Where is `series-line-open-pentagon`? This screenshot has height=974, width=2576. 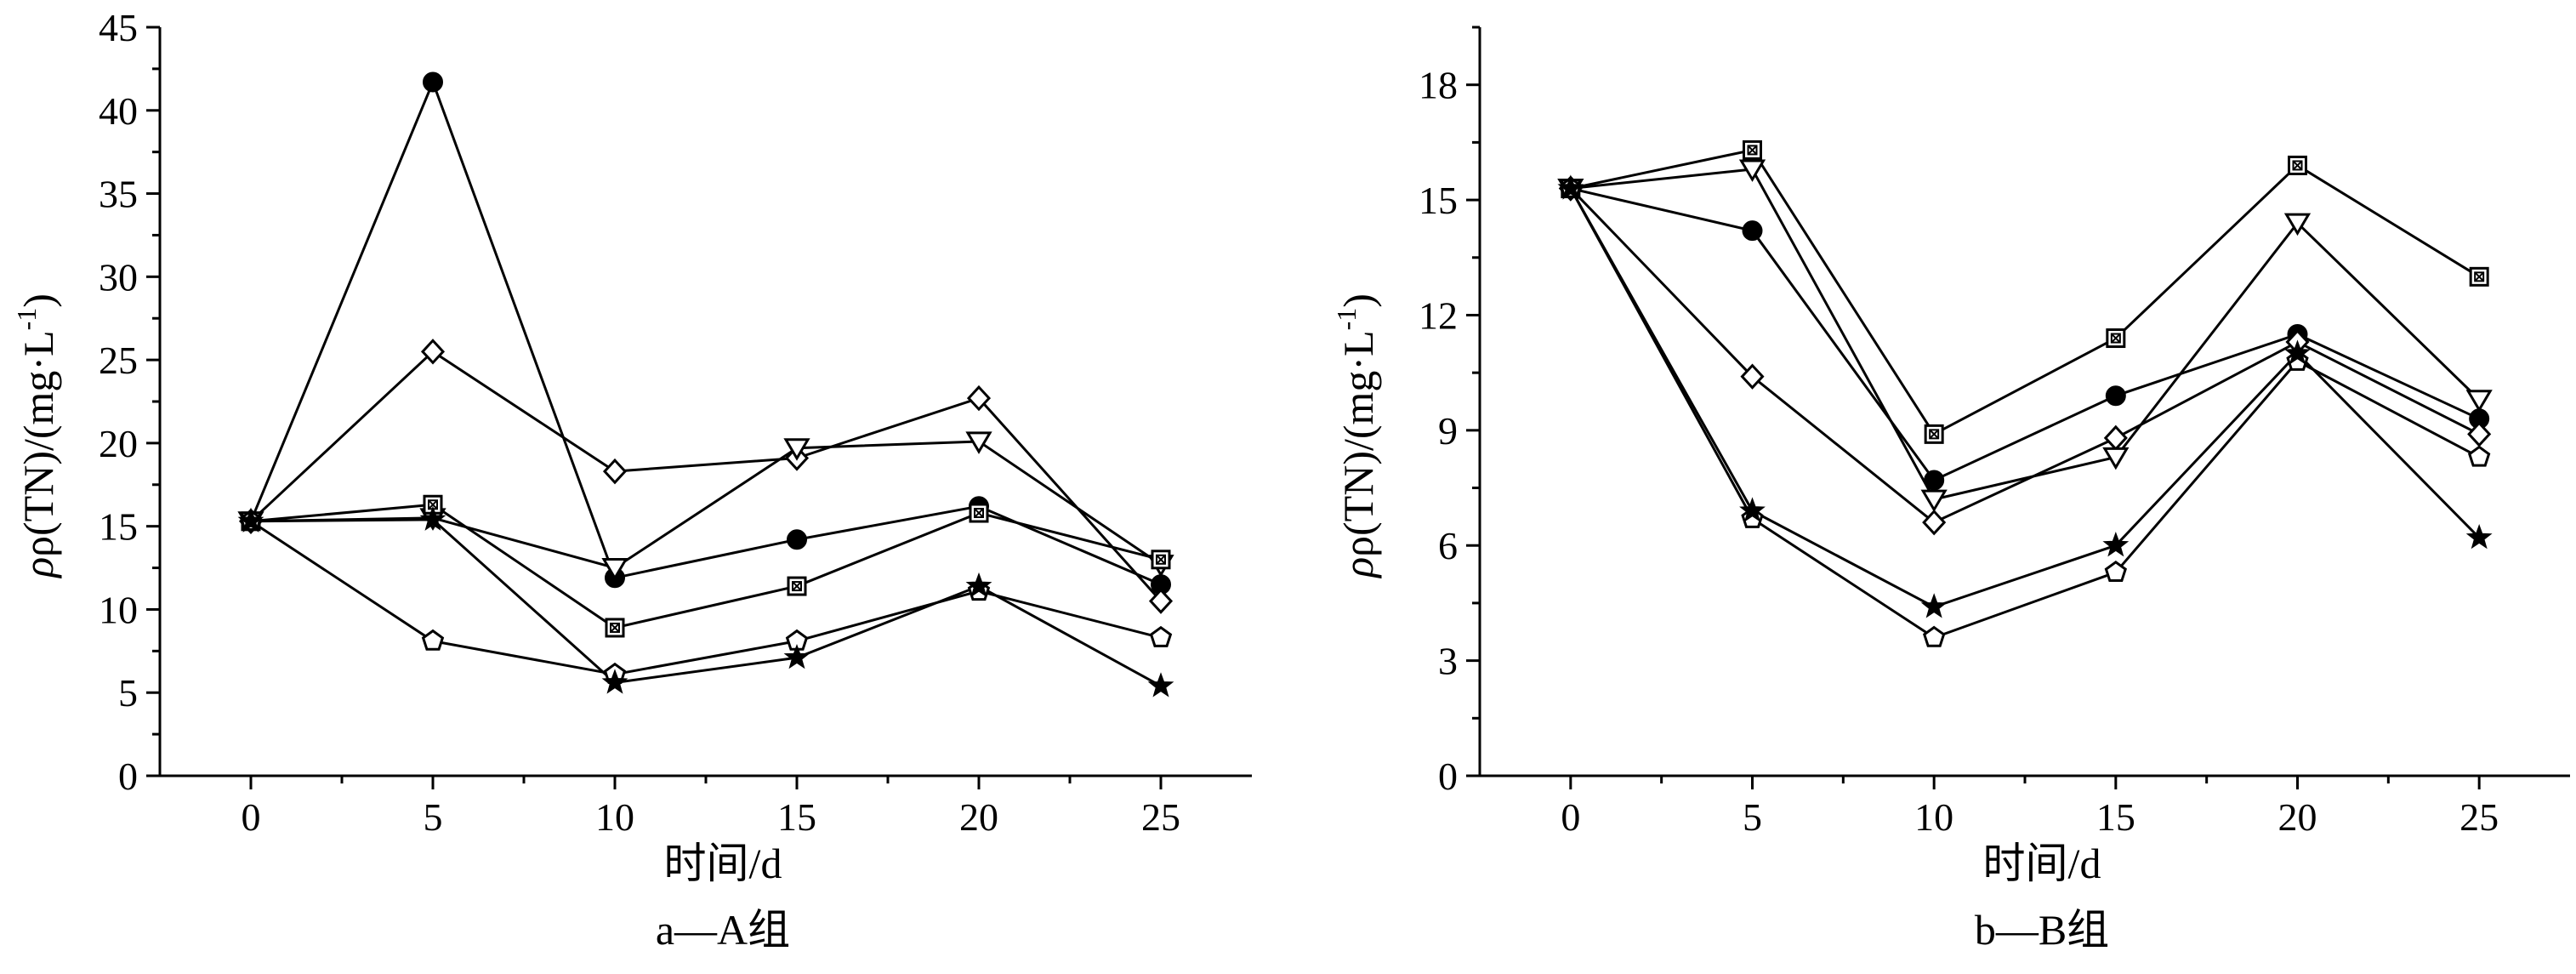 series-line-open-pentagon is located at coordinates (706, 598).